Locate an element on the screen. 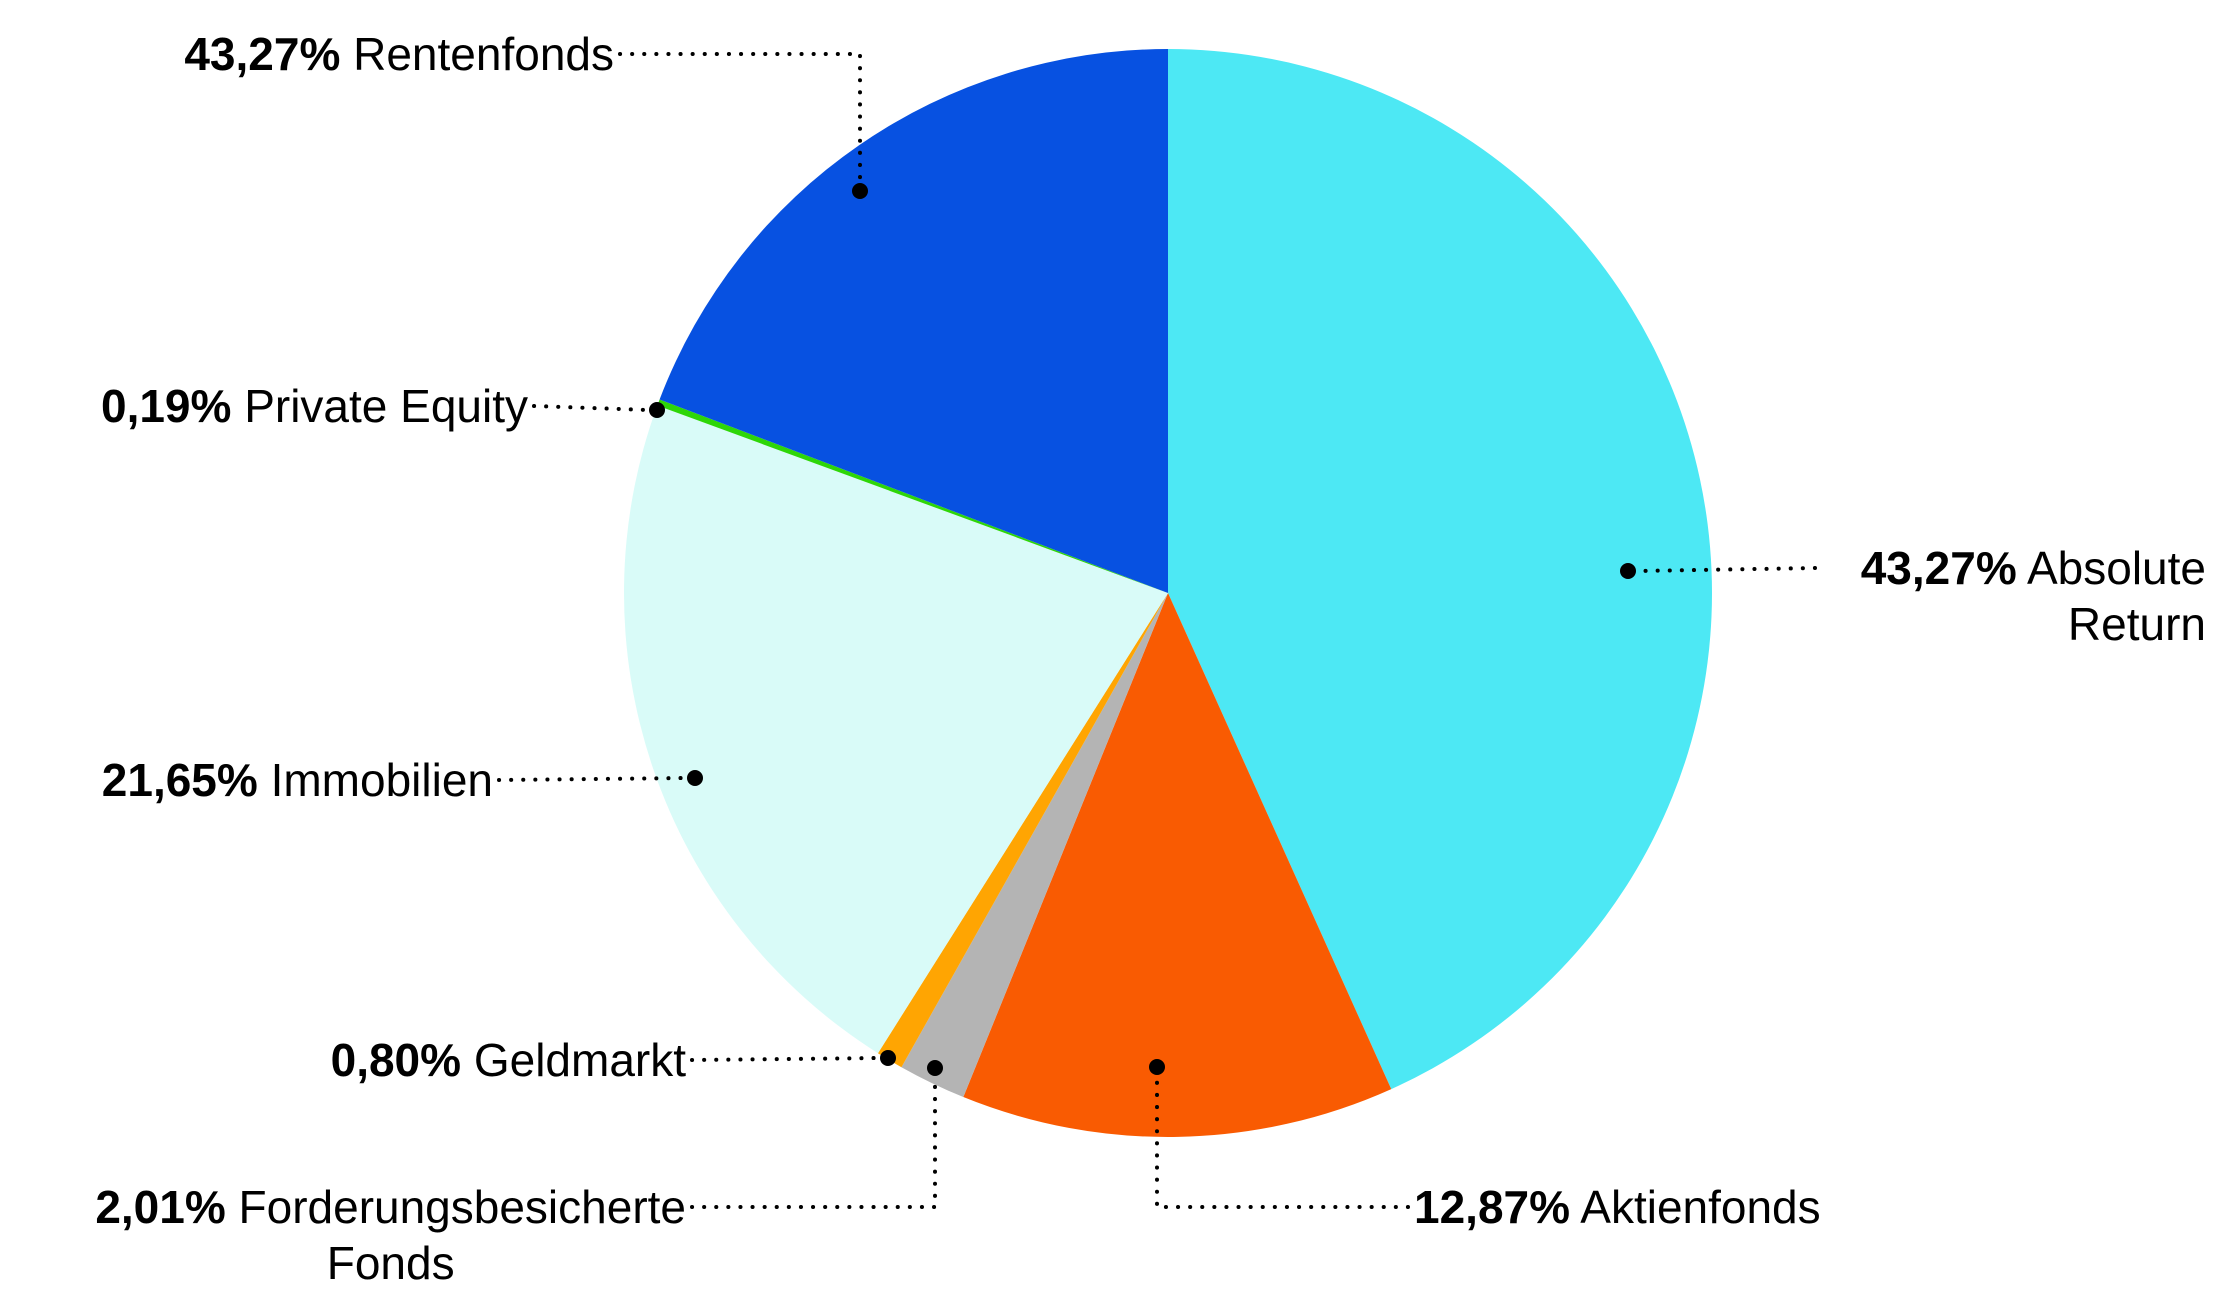 This screenshot has width=2213, height=1292. label-aktienfonds-name: Aktienfonds is located at coordinates (1700, 1207).